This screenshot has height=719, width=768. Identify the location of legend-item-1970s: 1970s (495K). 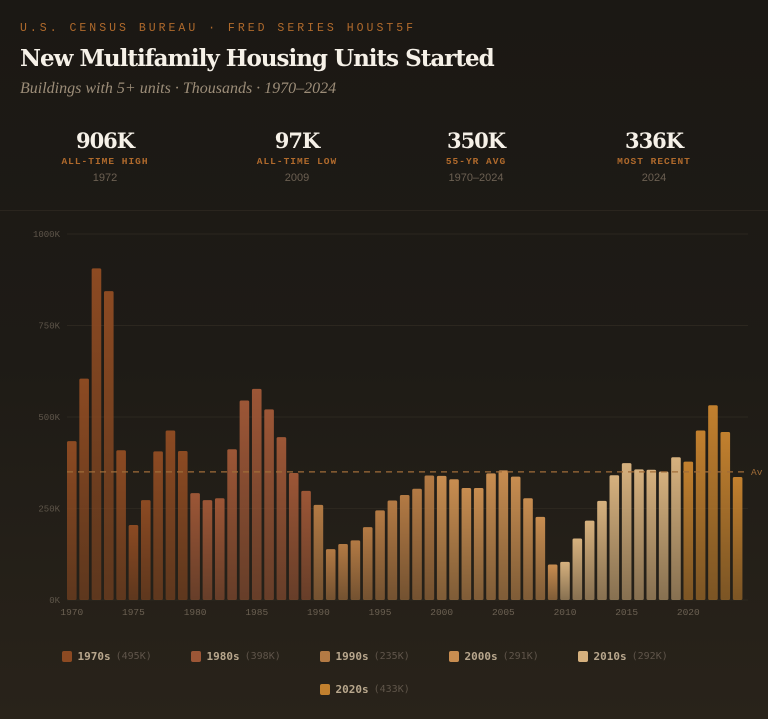
(126, 656).